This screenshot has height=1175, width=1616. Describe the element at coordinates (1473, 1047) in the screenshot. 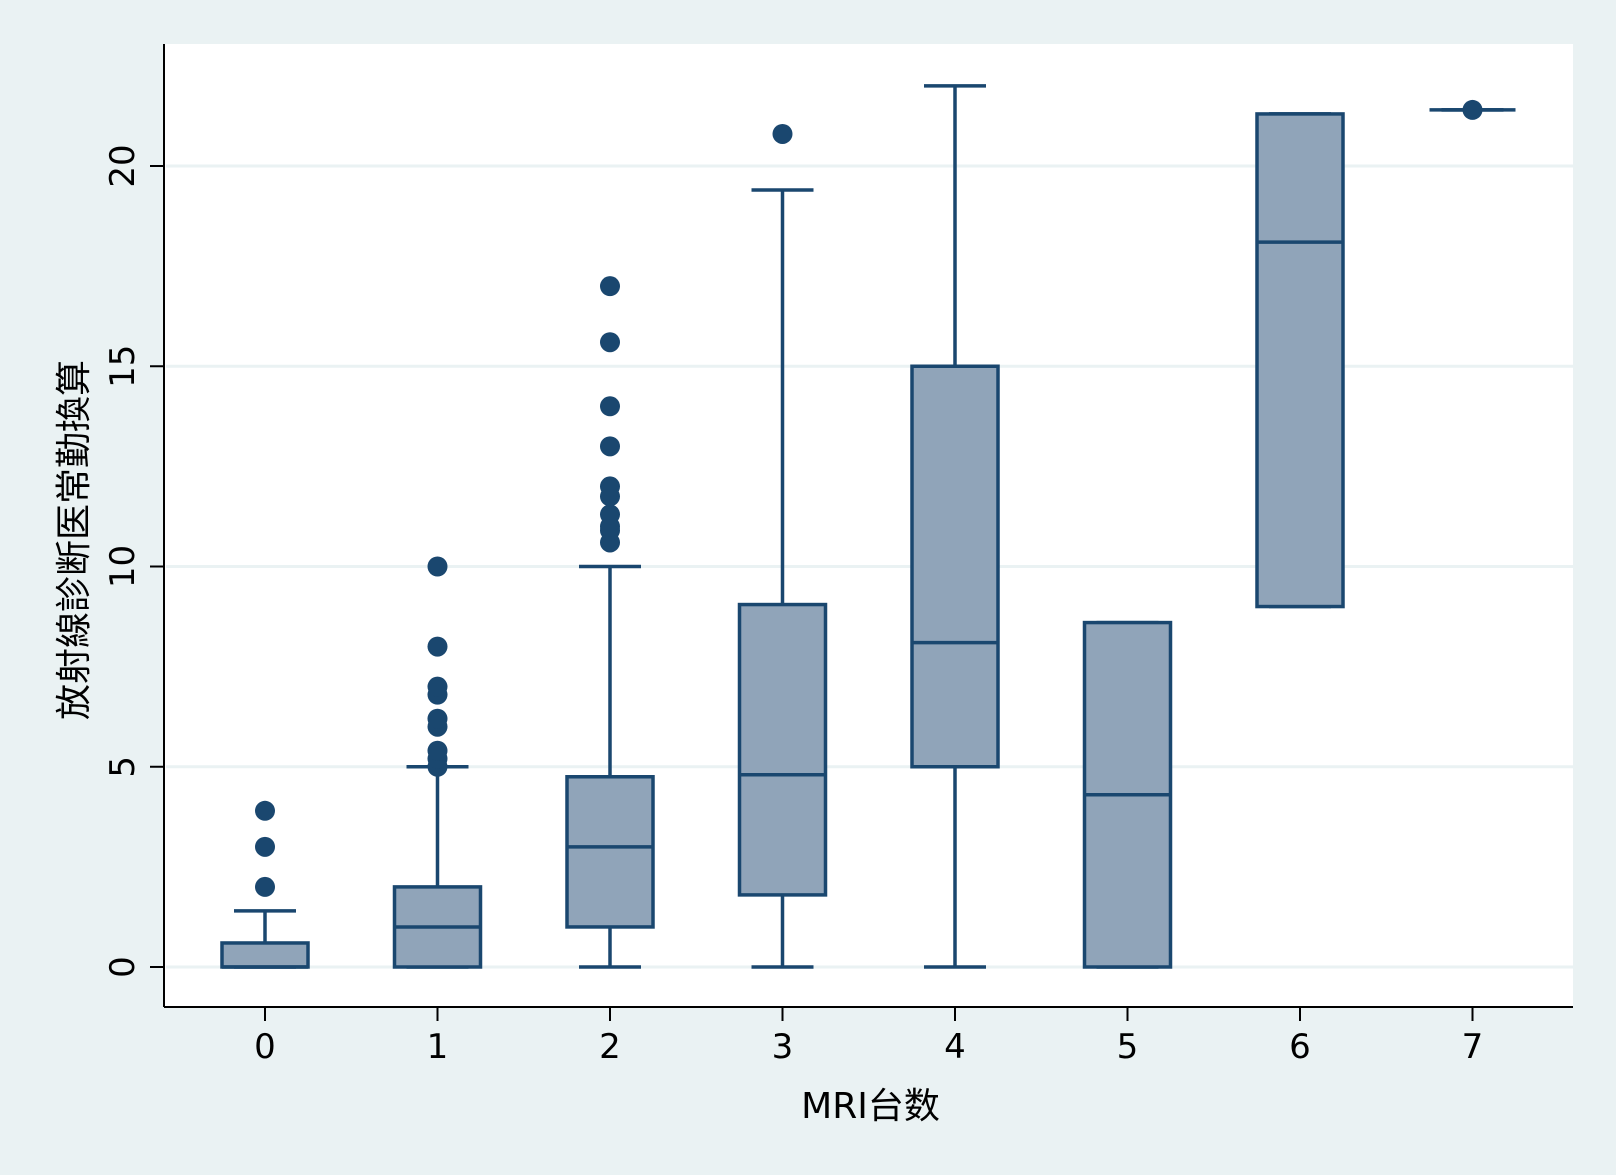

I see `x-tick-label-7: 7` at that location.